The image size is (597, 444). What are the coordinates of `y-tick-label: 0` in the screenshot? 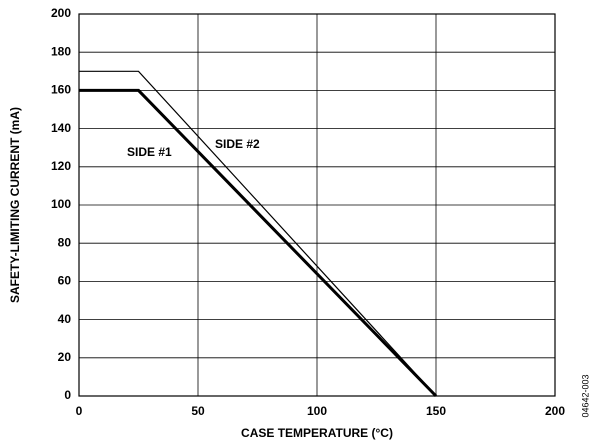 It's located at (67, 395).